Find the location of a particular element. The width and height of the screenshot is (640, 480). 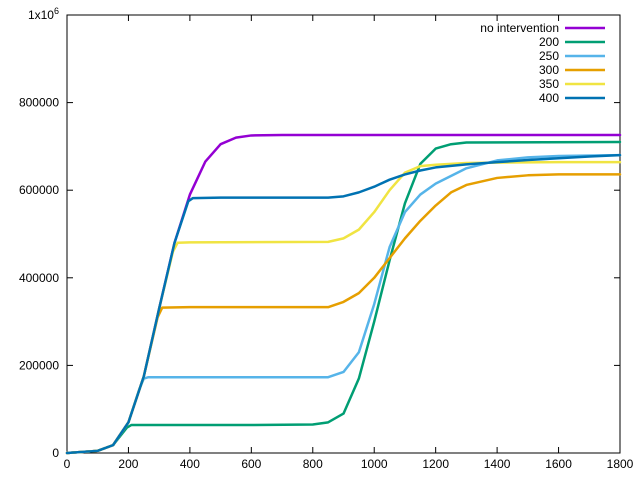

y-tick-label: 1x10⁶ is located at coordinates (43, 14).